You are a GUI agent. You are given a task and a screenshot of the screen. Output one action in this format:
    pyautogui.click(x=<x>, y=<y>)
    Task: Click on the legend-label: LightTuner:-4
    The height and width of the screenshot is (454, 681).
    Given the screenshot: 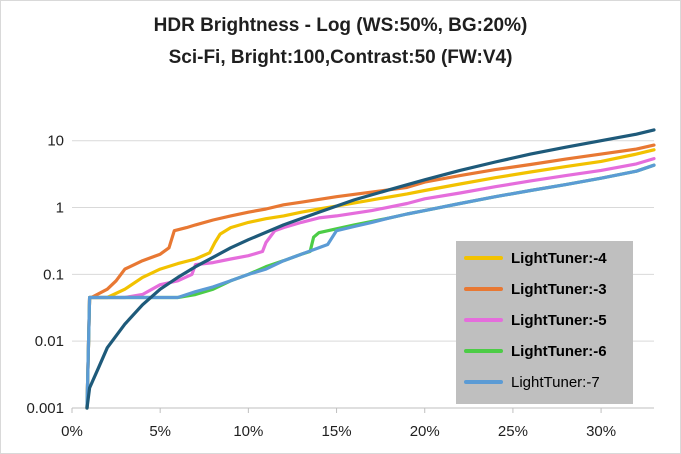 What is the action you would take?
    pyautogui.click(x=559, y=258)
    